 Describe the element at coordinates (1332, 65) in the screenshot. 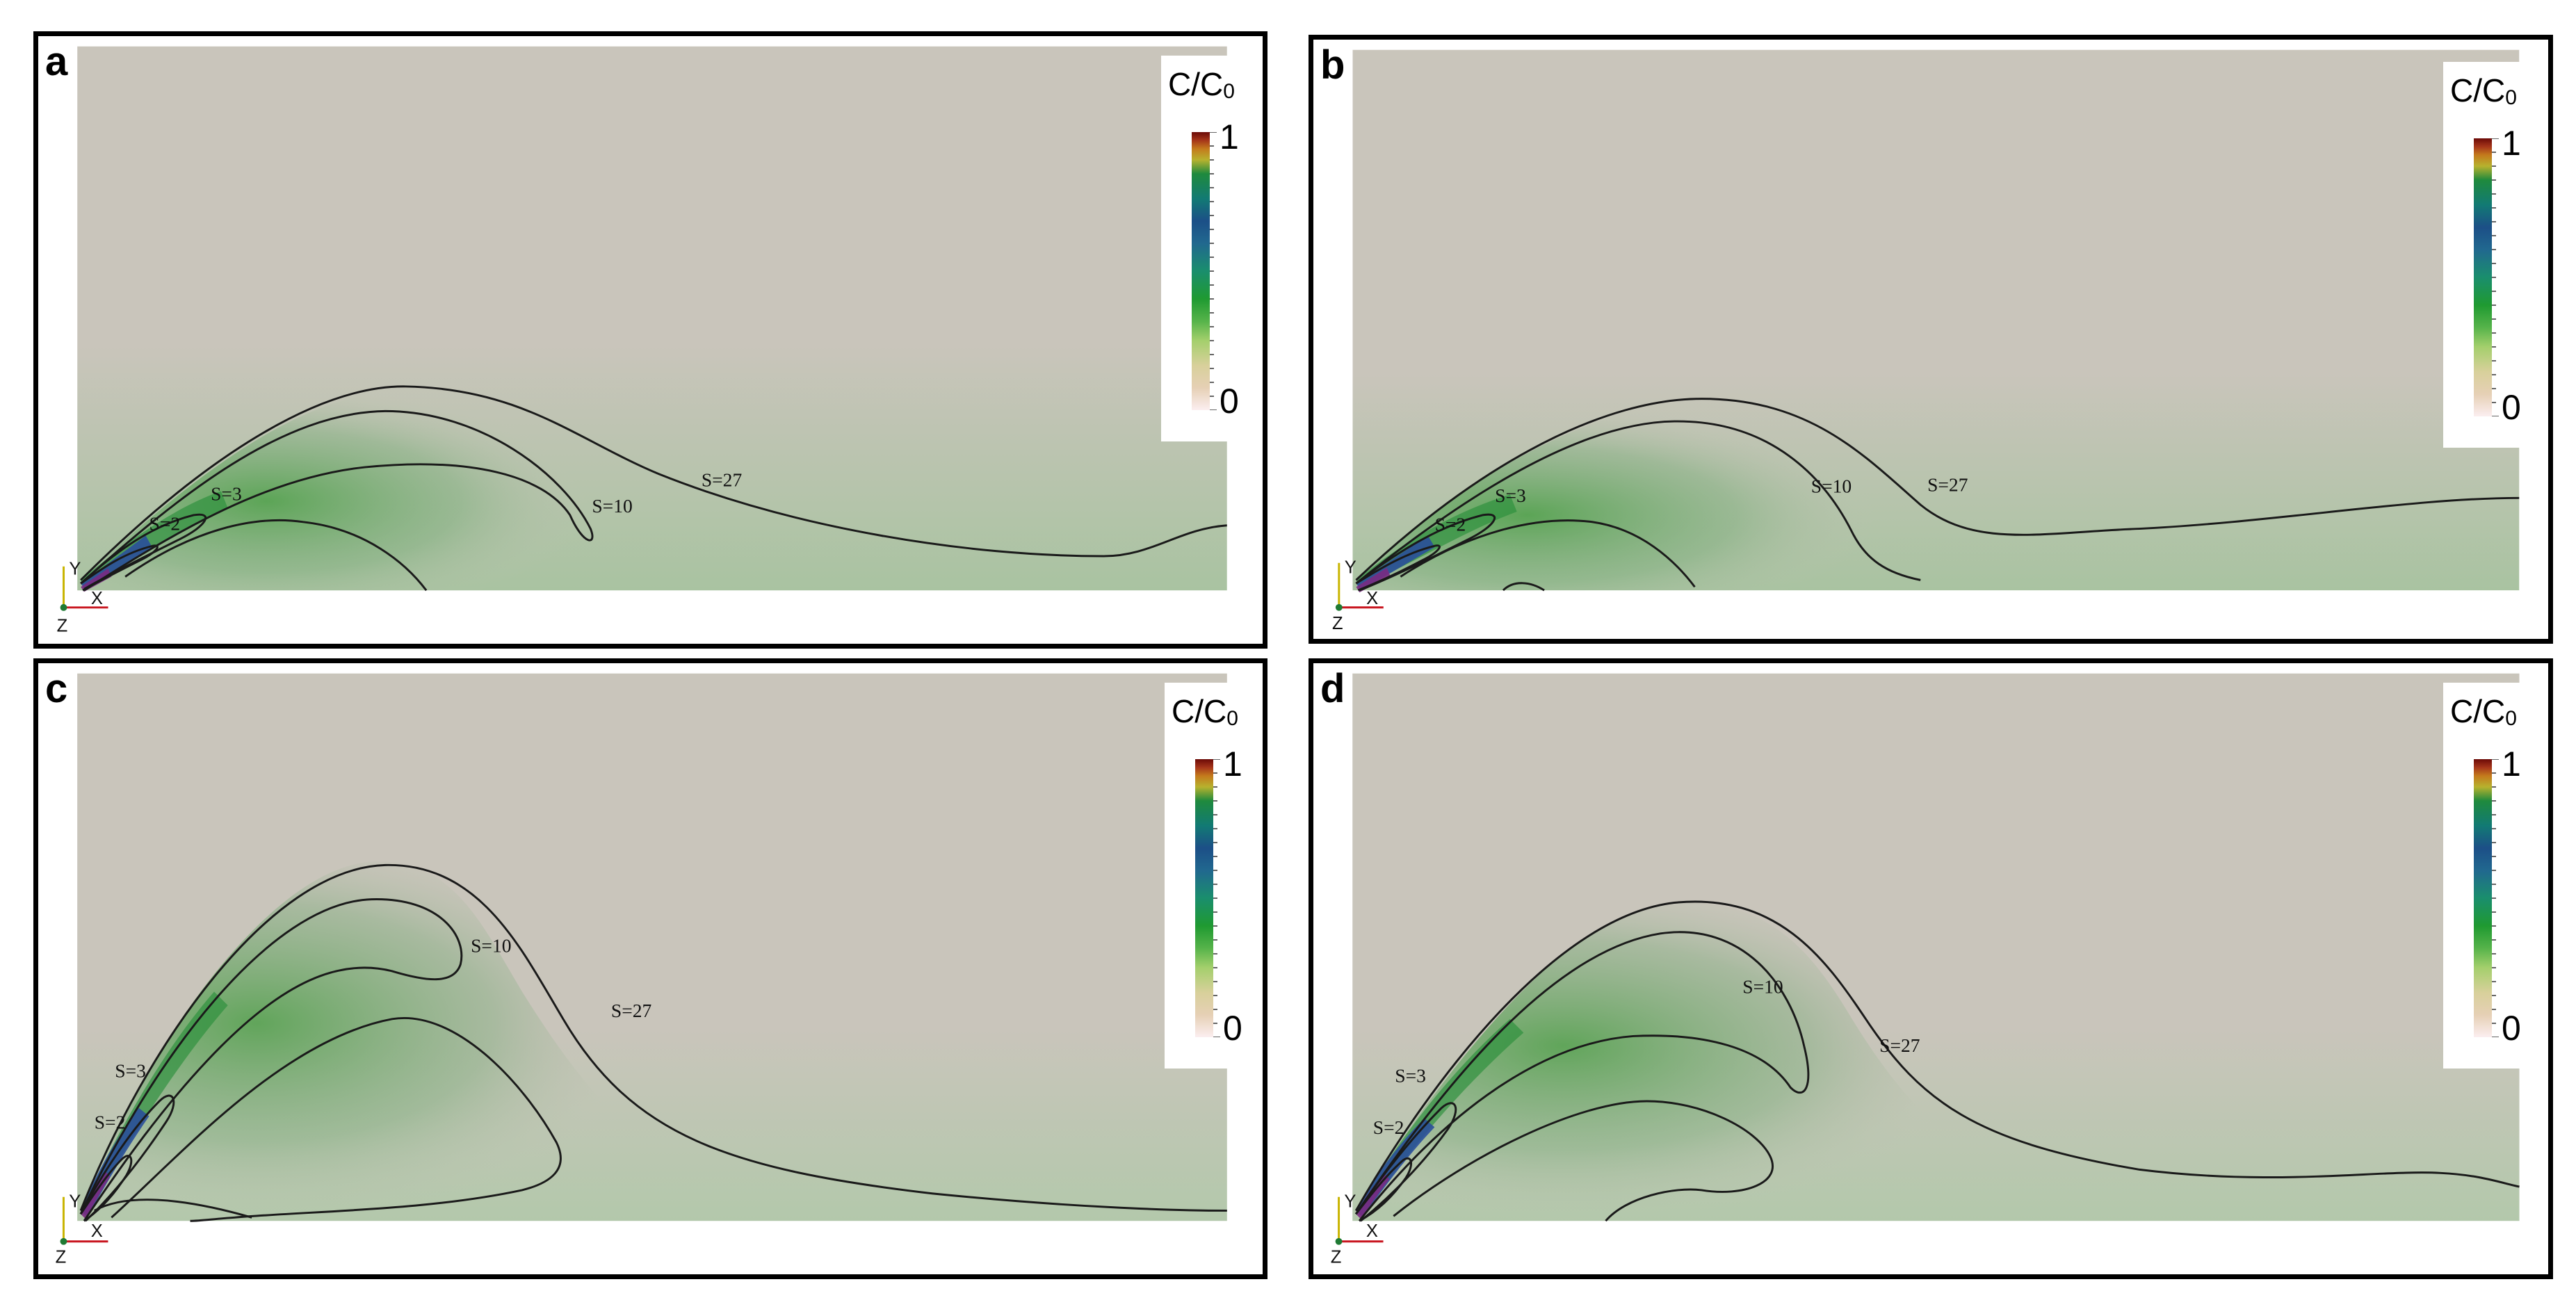

I see `panel-letter: b` at that location.